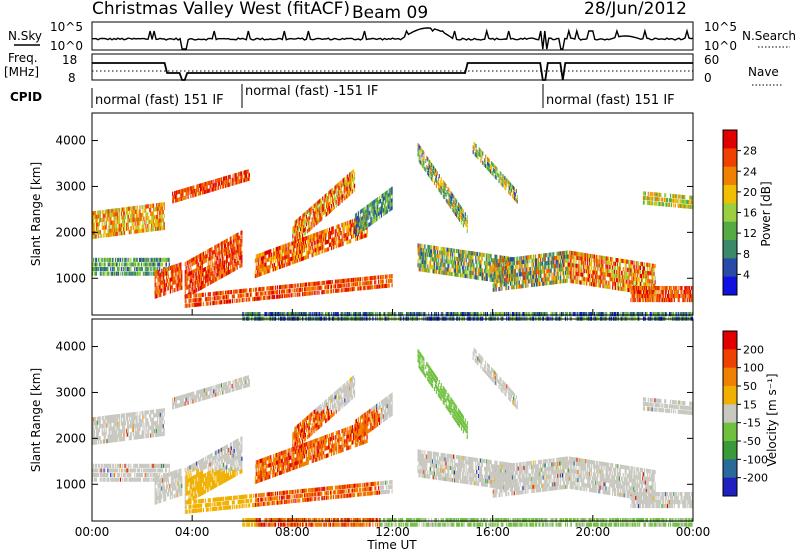 Image resolution: width=800 pixels, height=558 pixels. Describe the element at coordinates (221, 9) in the screenshot. I see `plot-title: Christmas Valley West (fitACF)` at that location.